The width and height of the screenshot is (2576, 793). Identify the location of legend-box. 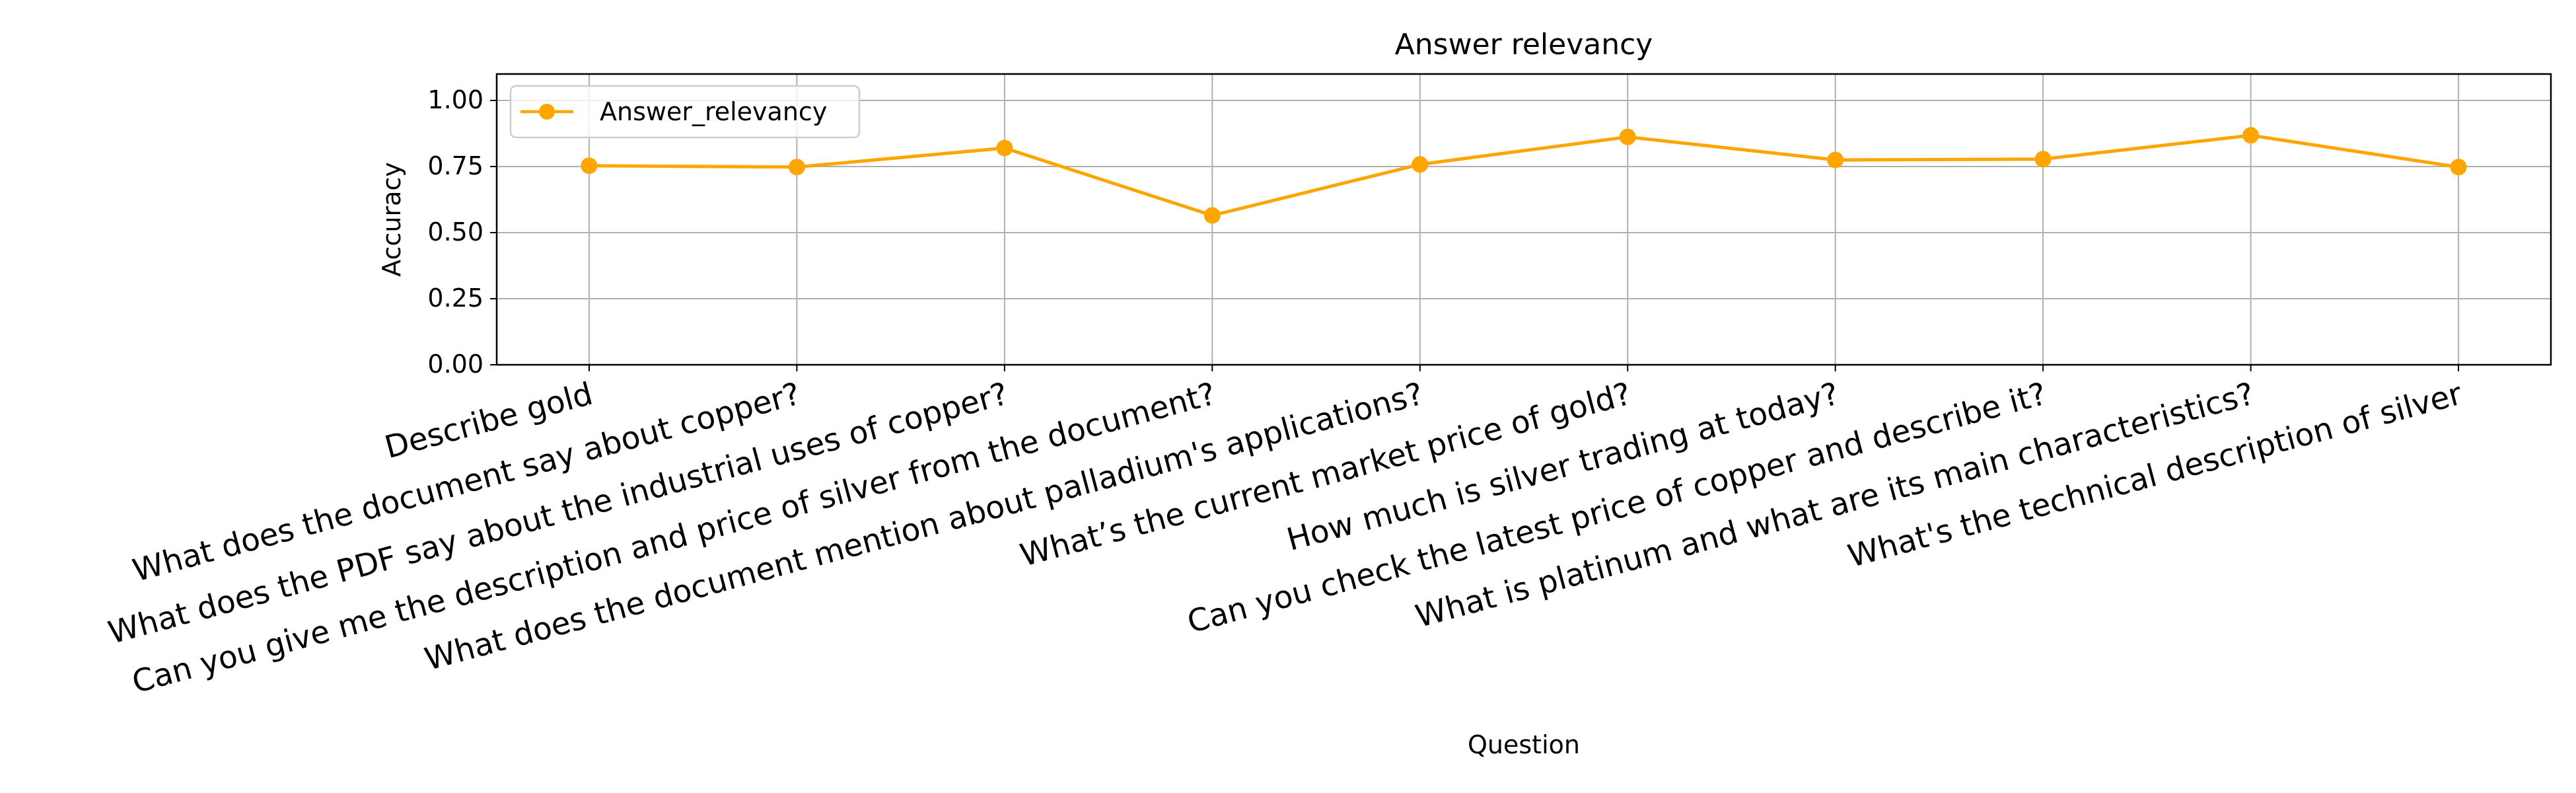
(685, 112).